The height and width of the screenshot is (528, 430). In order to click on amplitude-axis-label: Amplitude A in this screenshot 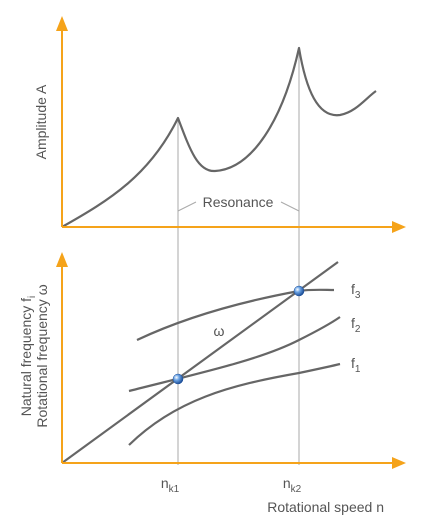, I will do `click(41, 121)`.